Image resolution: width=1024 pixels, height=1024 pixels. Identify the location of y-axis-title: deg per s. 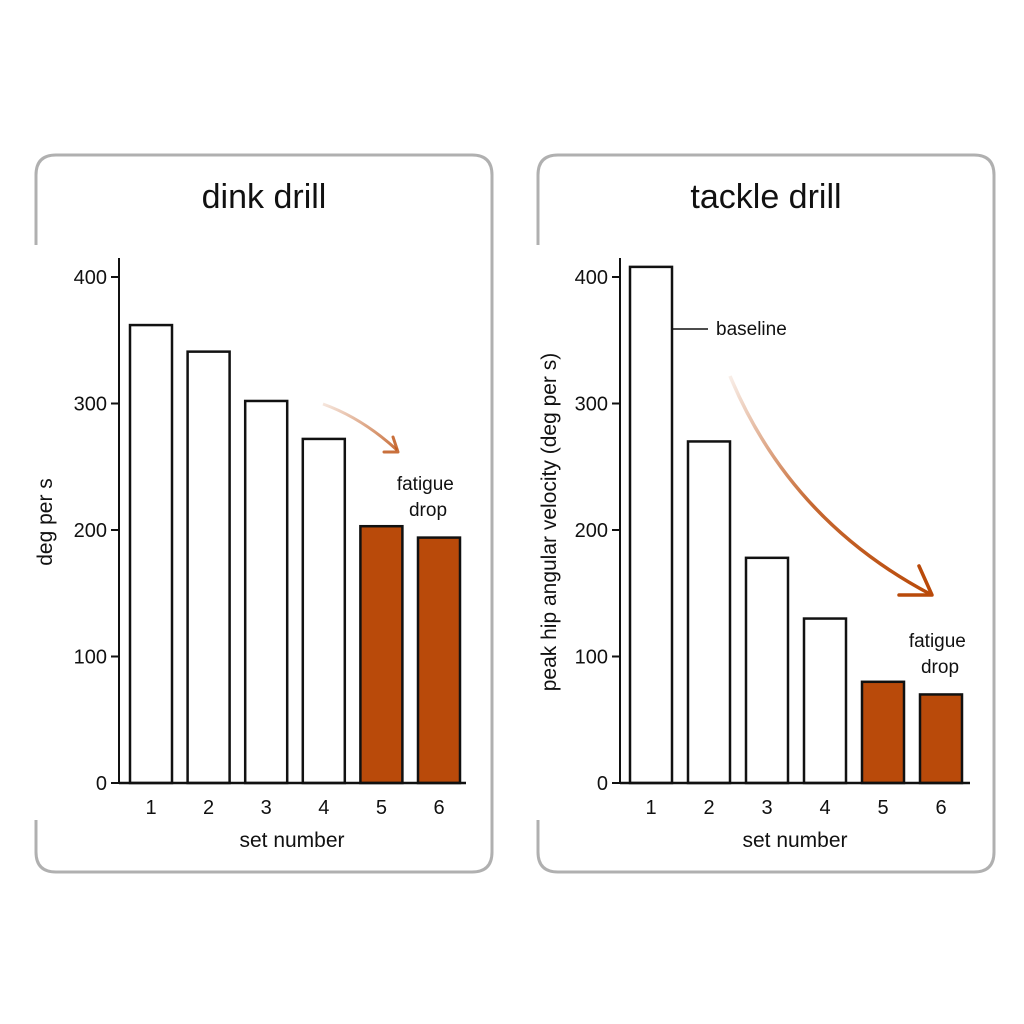
(45, 522).